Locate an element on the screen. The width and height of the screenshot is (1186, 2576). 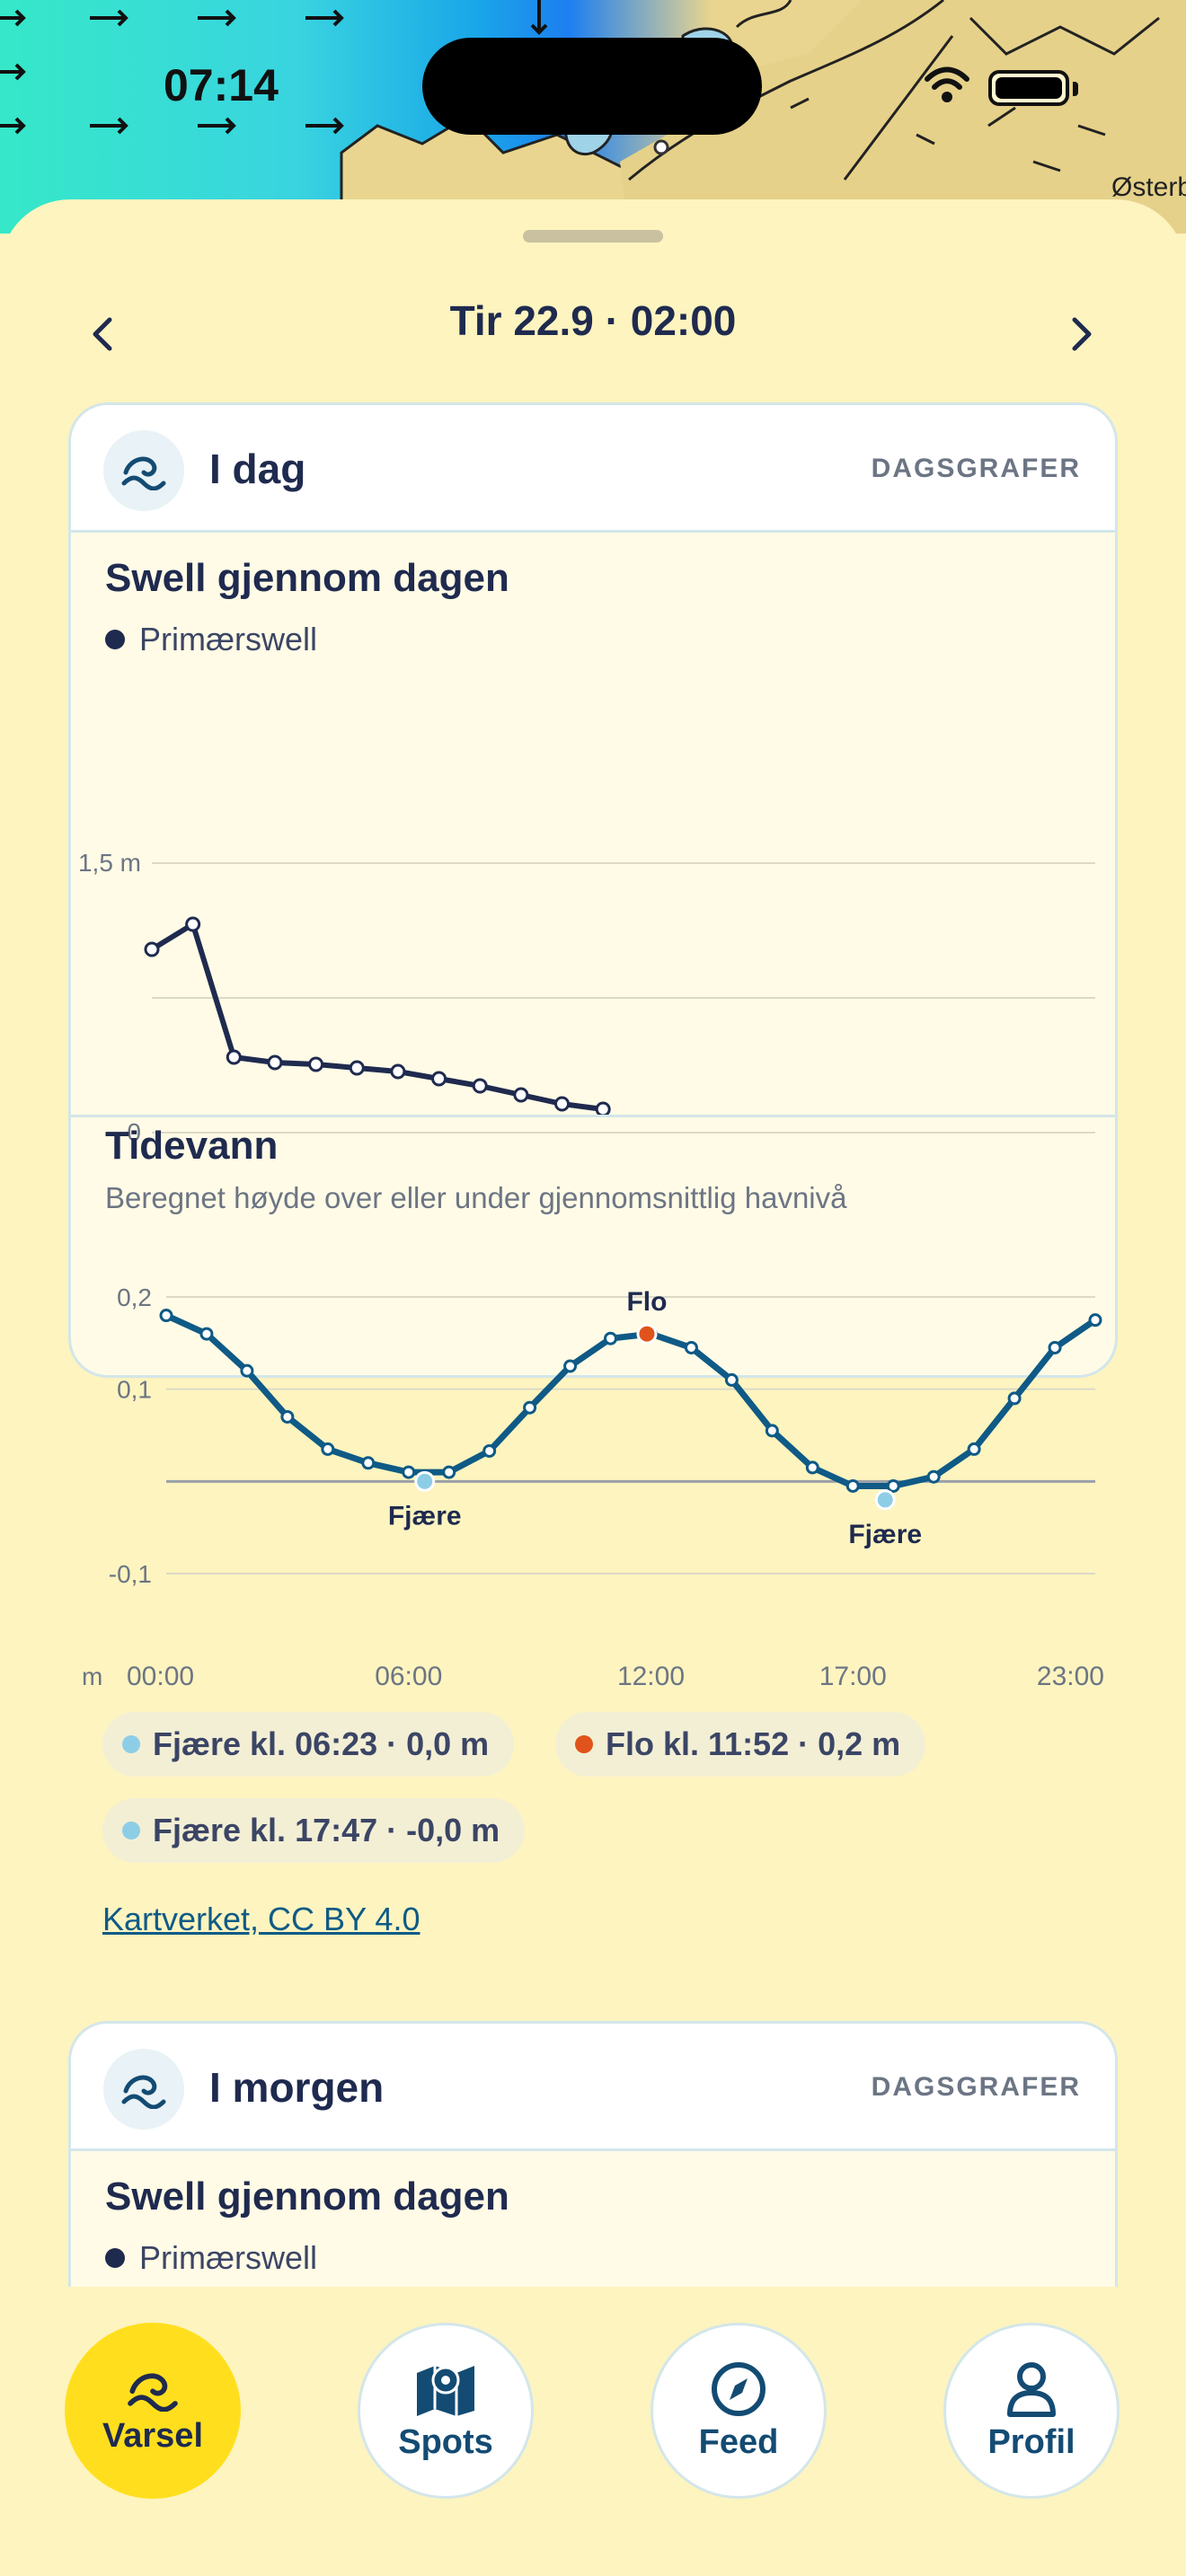
tab-spots: Spots is located at coordinates (446, 2411).